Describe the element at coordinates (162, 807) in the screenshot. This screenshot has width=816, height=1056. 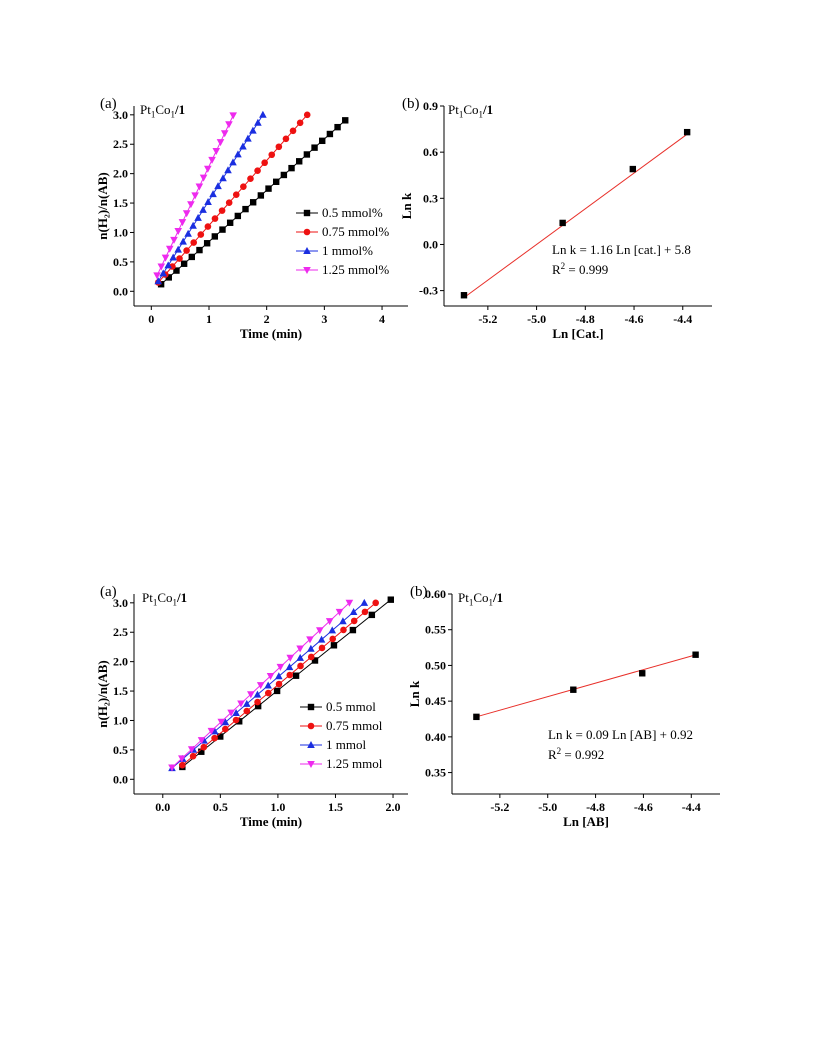
I see `x-tick-label: 0.0` at that location.